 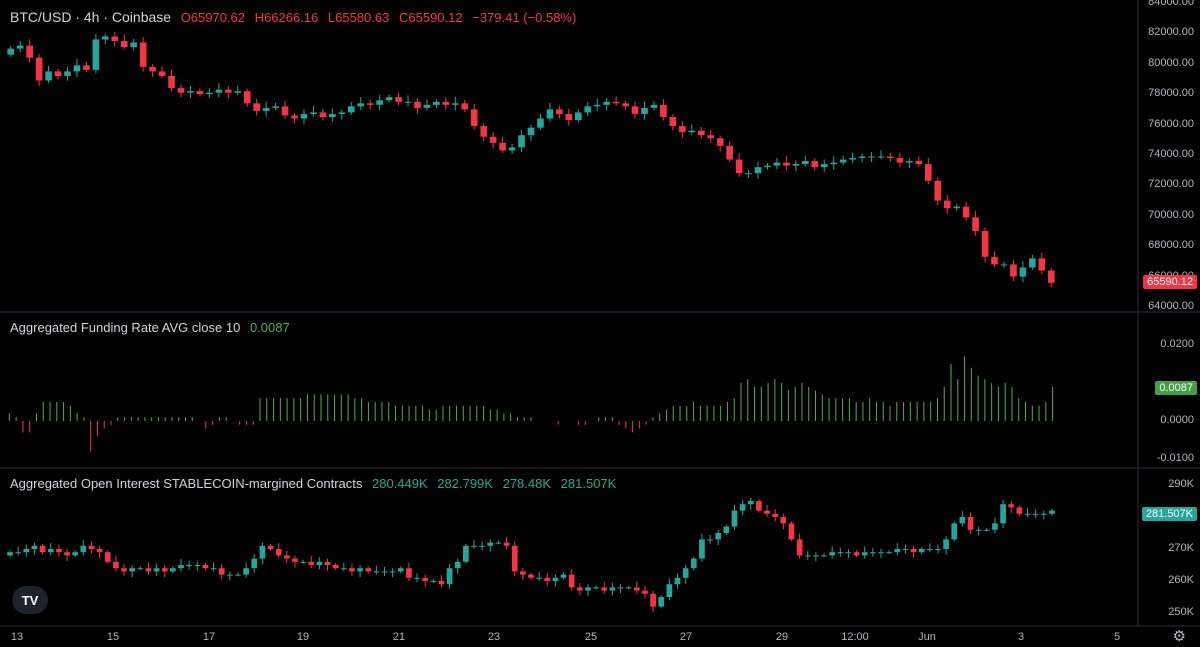 I want to click on oi-tick-label: 290K, so click(x=1181, y=484).